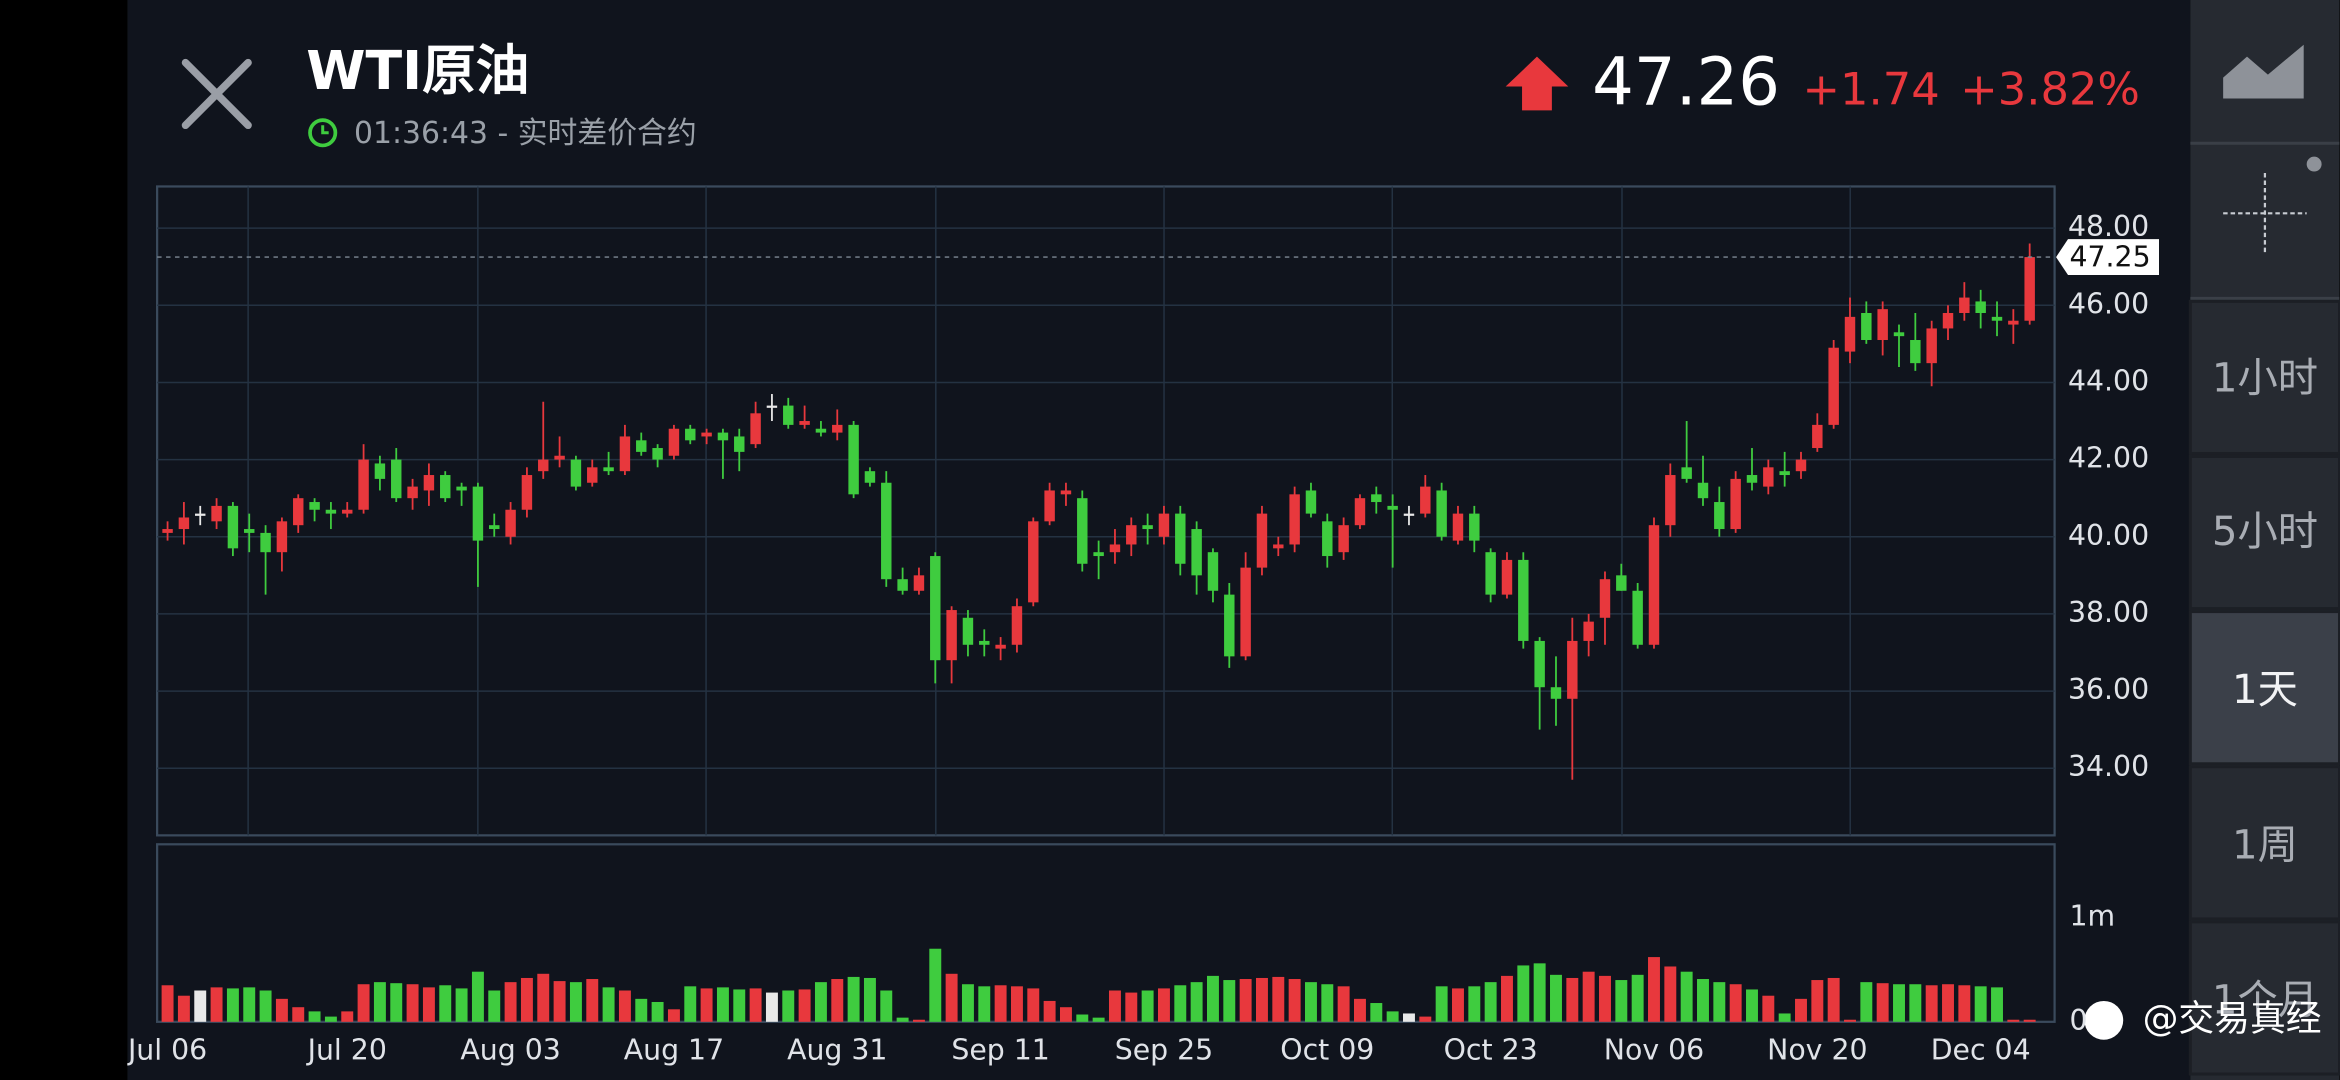 The image size is (2340, 1080). I want to click on x-tick-label: Nov 20, so click(1817, 1050).